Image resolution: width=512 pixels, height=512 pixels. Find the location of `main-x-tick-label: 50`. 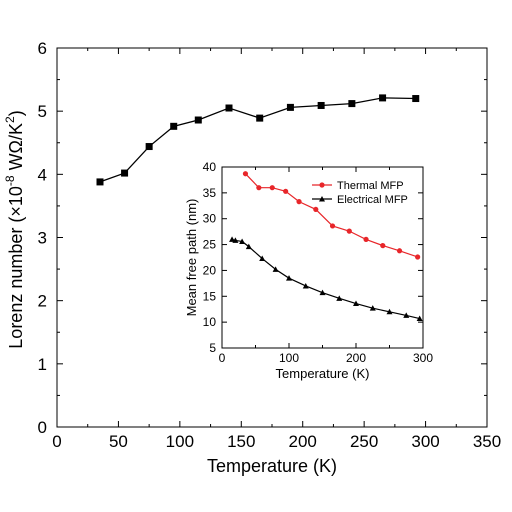

main-x-tick-label: 50 is located at coordinates (118, 441).